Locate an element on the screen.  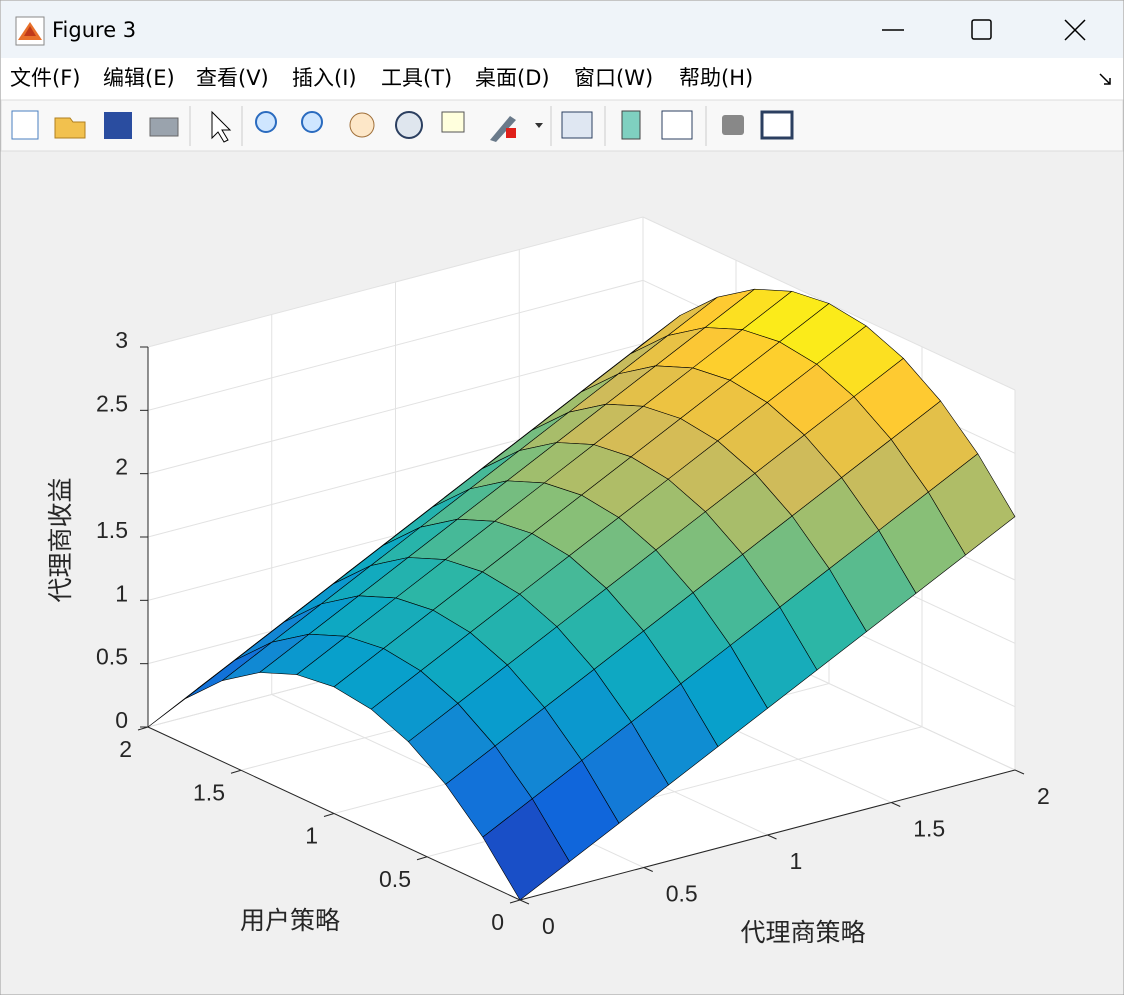
x-axis-label: 代理商策略 is located at coordinates (802, 932).